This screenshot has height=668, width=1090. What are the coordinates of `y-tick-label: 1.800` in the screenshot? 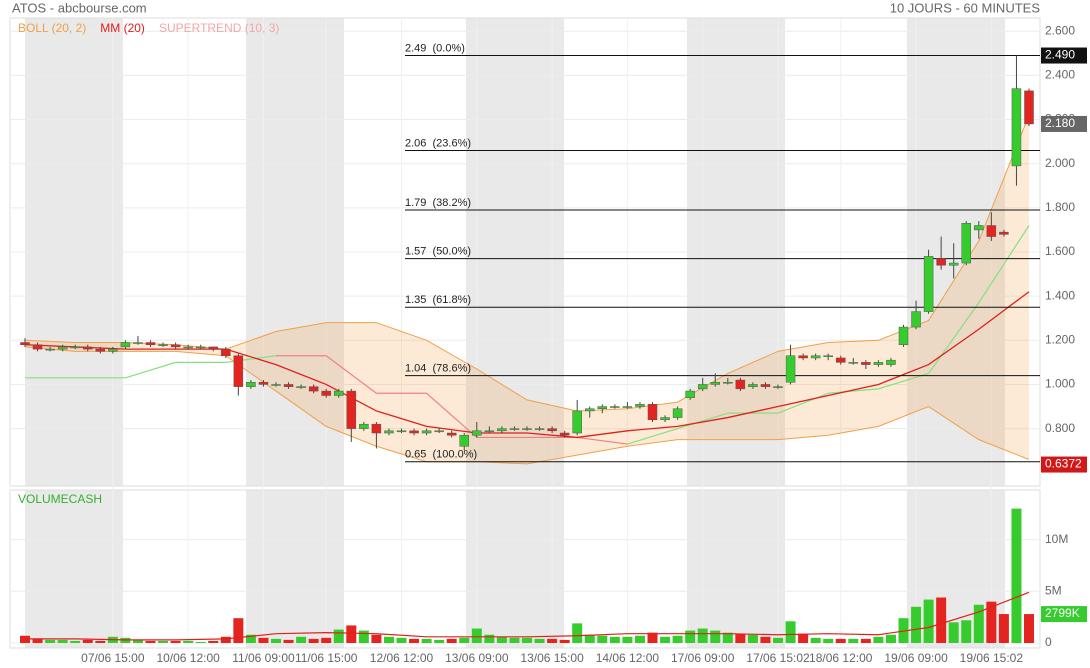 It's located at (1060, 207).